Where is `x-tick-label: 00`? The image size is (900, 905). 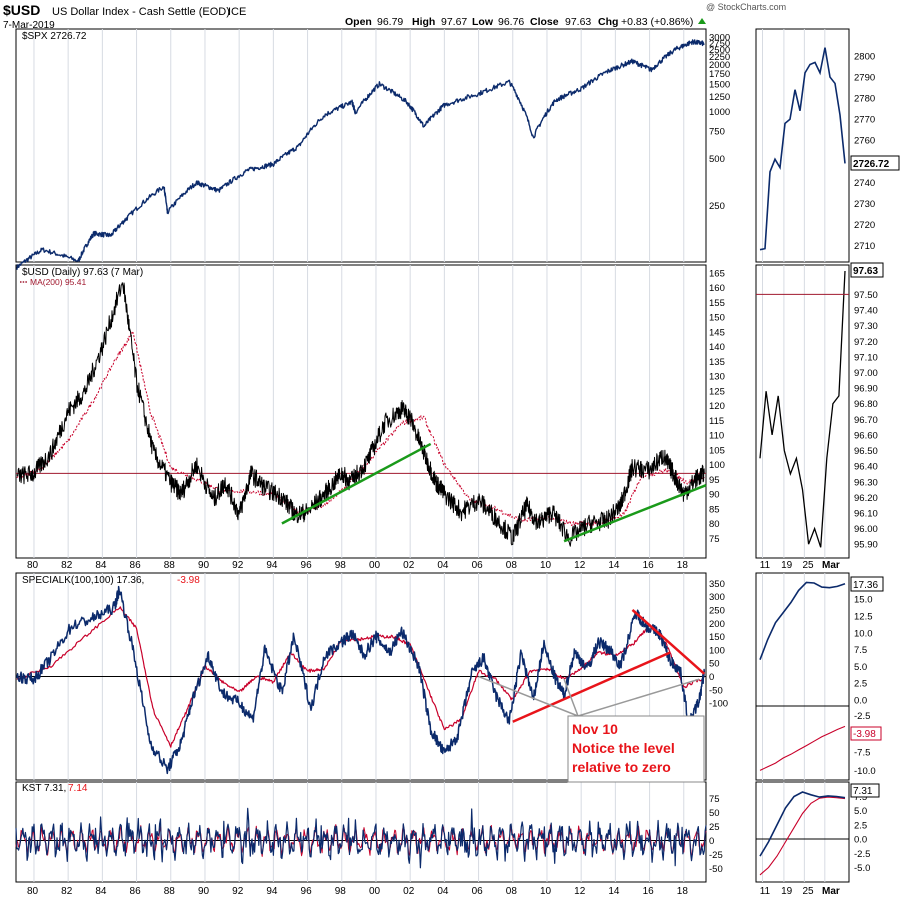
x-tick-label: 00 is located at coordinates (375, 565).